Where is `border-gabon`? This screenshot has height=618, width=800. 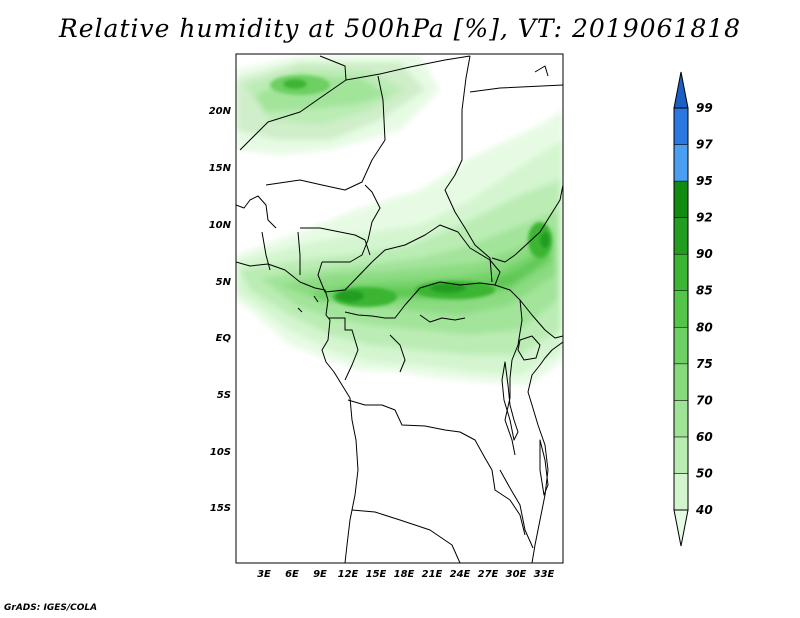
border-gabon is located at coordinates (343, 349).